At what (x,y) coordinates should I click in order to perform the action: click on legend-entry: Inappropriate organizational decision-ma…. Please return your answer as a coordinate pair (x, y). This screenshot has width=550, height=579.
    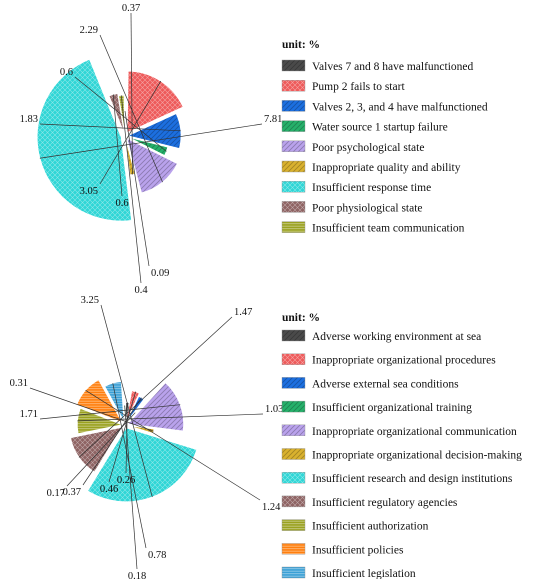
    Looking at the image, I should click on (417, 456).